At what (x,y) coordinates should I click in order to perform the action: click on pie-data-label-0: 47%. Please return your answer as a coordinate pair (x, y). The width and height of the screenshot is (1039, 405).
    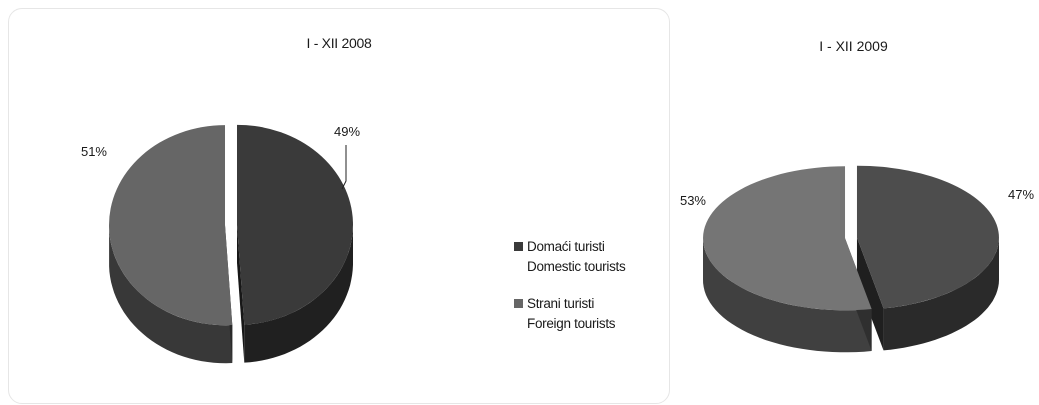
    Looking at the image, I should click on (1021, 194).